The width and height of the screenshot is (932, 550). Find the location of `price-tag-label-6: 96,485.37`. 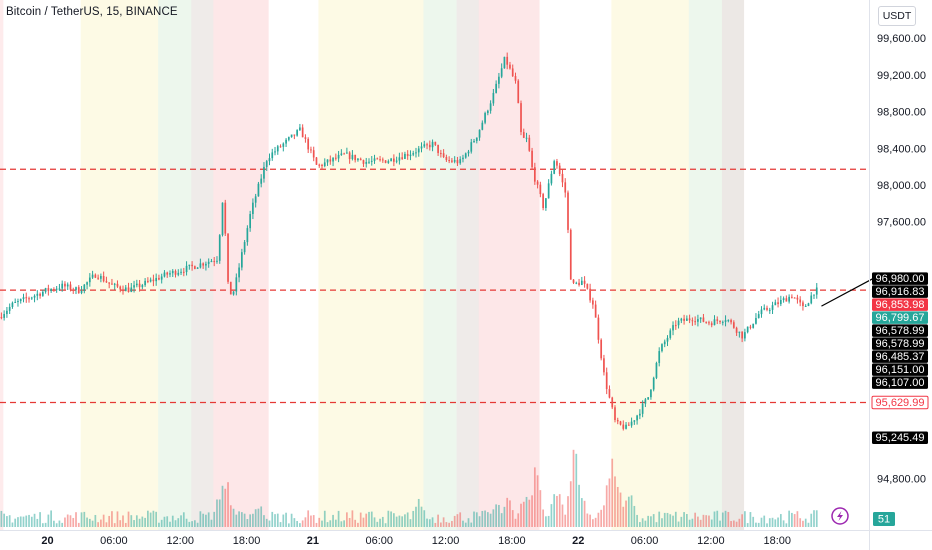

price-tag-label-6: 96,485.37 is located at coordinates (900, 357).